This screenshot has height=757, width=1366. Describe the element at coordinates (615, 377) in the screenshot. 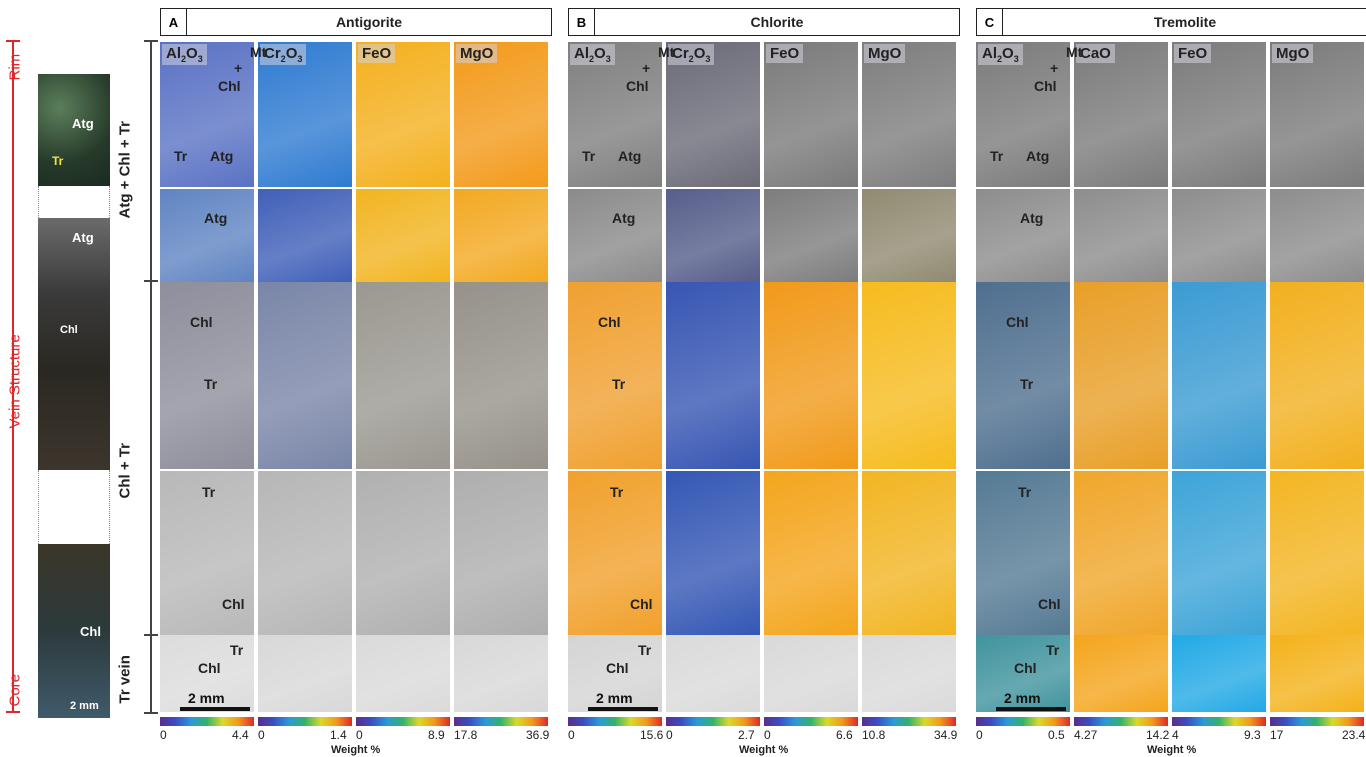

I see `map-b-1: Al2O3` at that location.